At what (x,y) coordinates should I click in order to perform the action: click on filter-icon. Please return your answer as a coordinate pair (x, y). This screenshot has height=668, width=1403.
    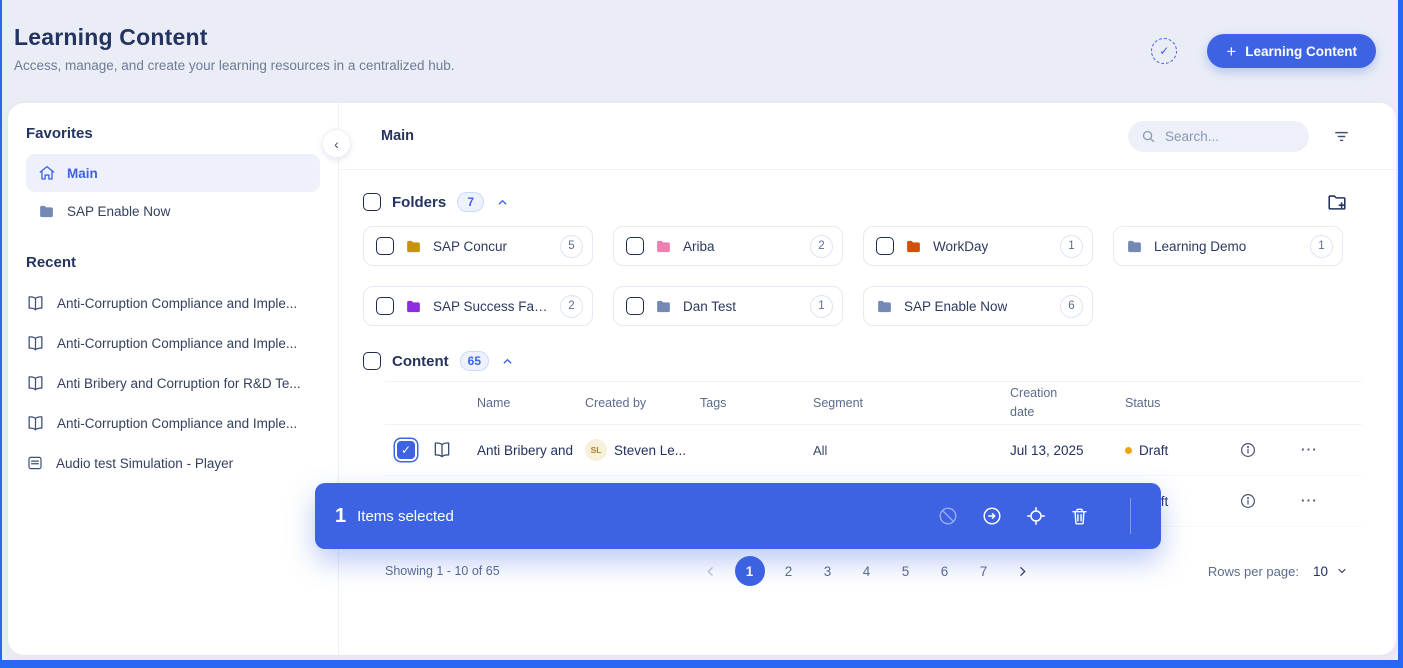
    Looking at the image, I should click on (1341, 136).